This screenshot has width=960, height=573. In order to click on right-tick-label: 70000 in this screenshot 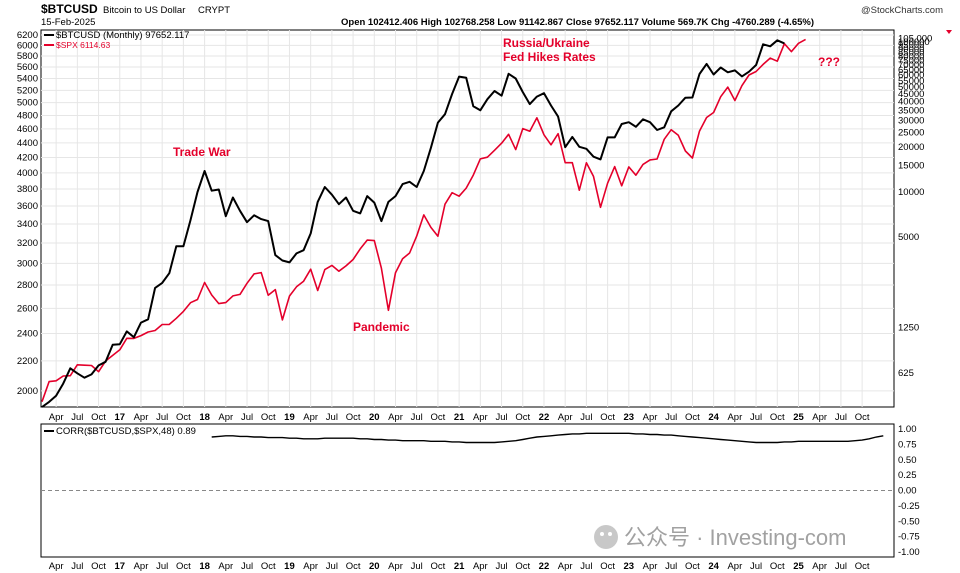, I will do `click(911, 65)`.